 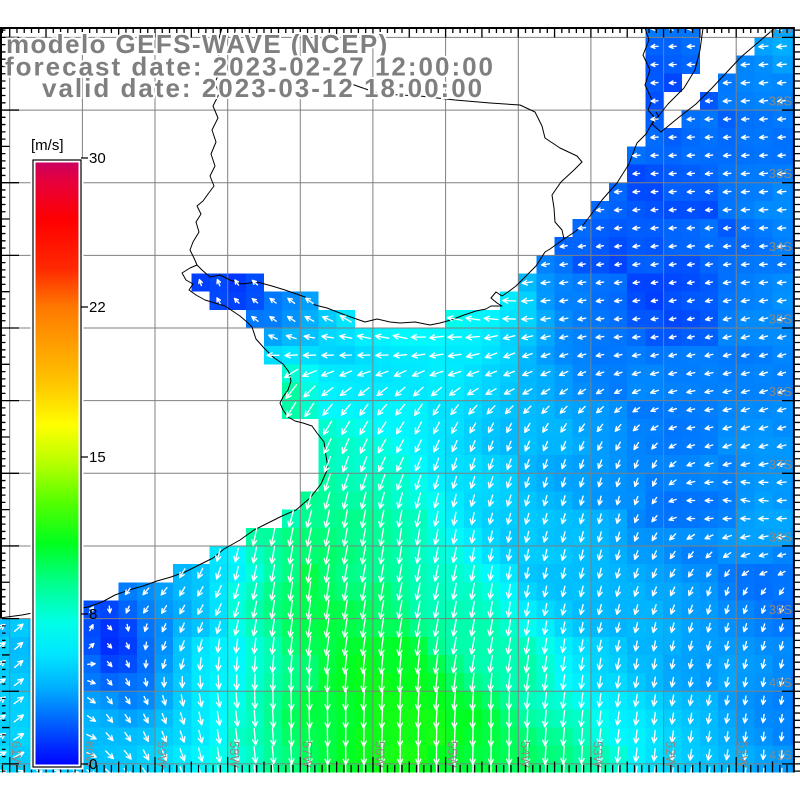 I want to click on svg-text: 22, so click(x=97, y=307).